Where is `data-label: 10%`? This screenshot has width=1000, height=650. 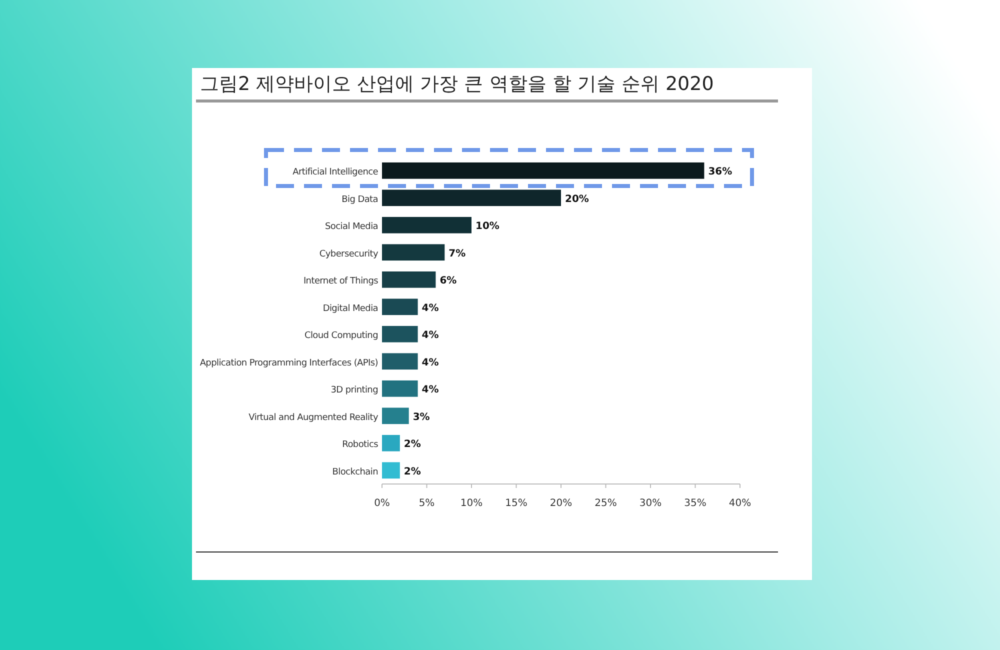 data-label: 10% is located at coordinates (488, 226).